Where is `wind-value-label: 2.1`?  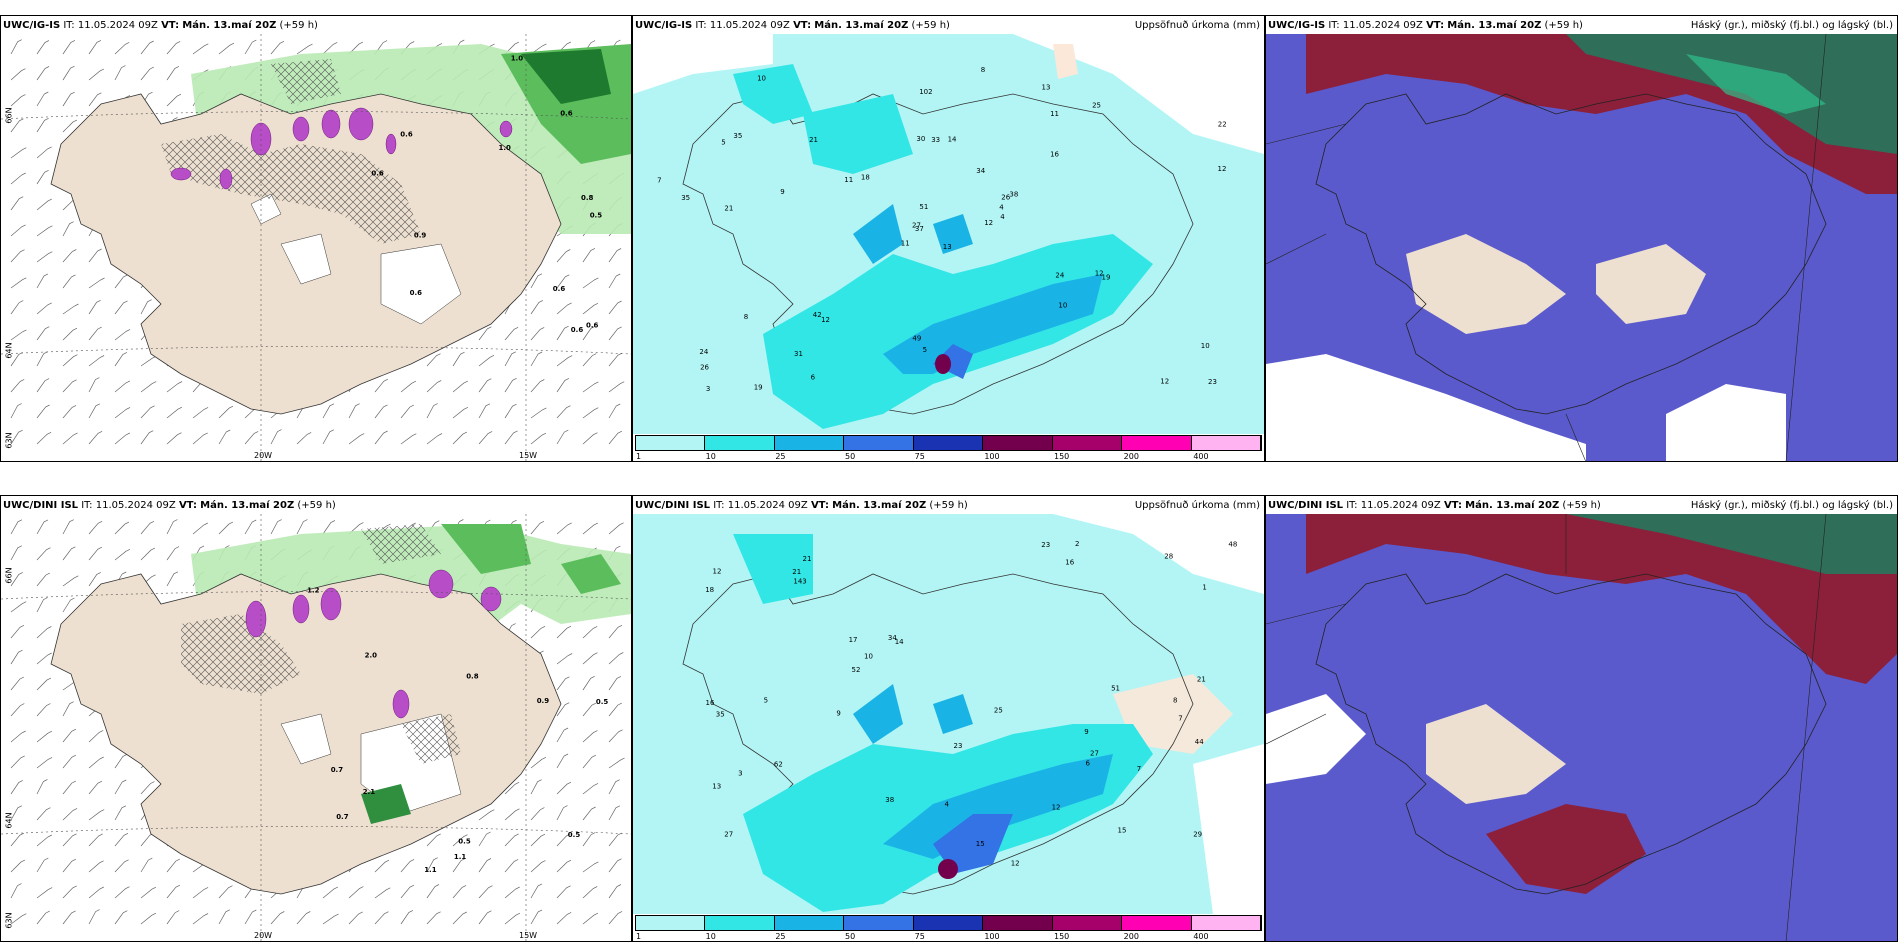
wind-value-label: 2.1 is located at coordinates (369, 792).